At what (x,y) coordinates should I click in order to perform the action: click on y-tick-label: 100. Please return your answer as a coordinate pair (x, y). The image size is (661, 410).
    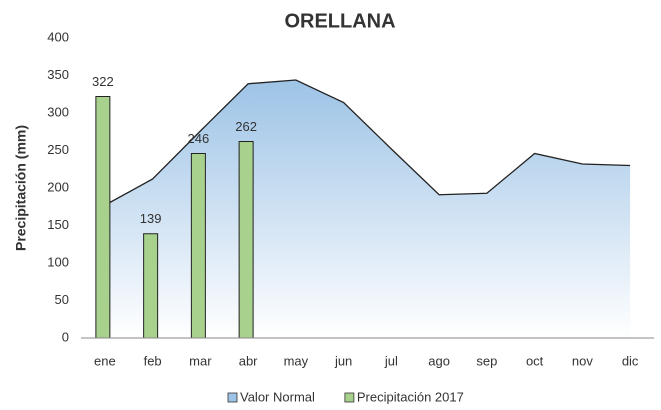
    Looking at the image, I should click on (58, 261).